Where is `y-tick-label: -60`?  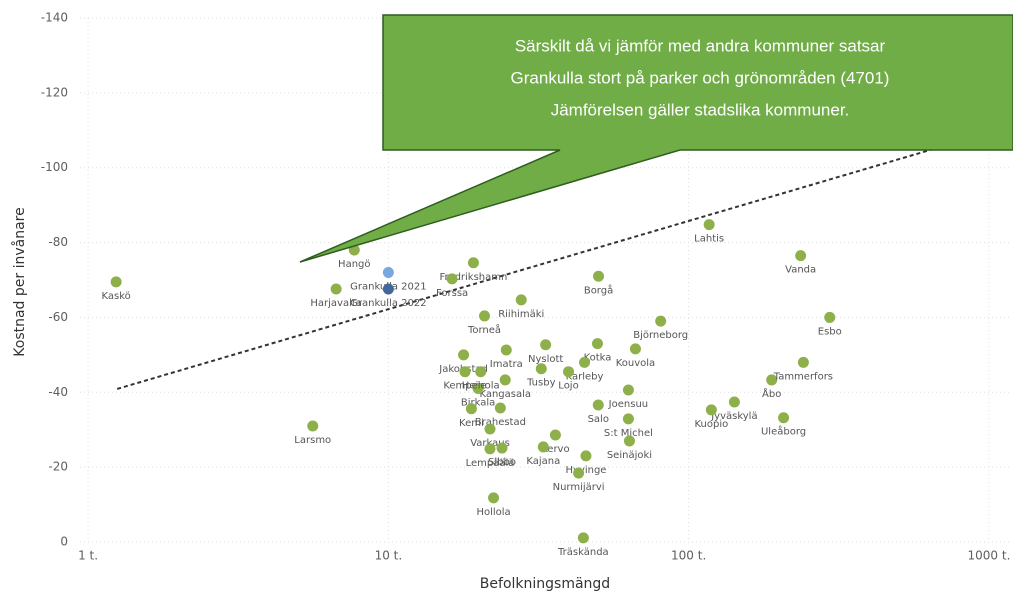
y-tick-label: -60 is located at coordinates (58, 317).